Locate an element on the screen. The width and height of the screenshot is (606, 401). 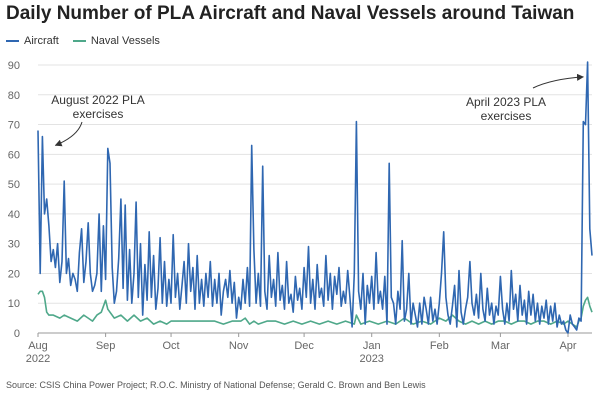
y-tick-label: 20 is located at coordinates (14, 274).